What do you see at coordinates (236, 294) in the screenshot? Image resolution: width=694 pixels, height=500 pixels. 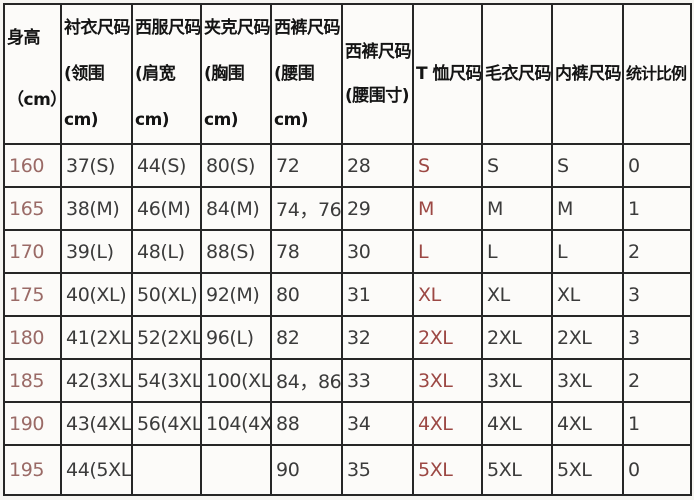 I see `jacket-size-cell: 92(M)` at bounding box center [236, 294].